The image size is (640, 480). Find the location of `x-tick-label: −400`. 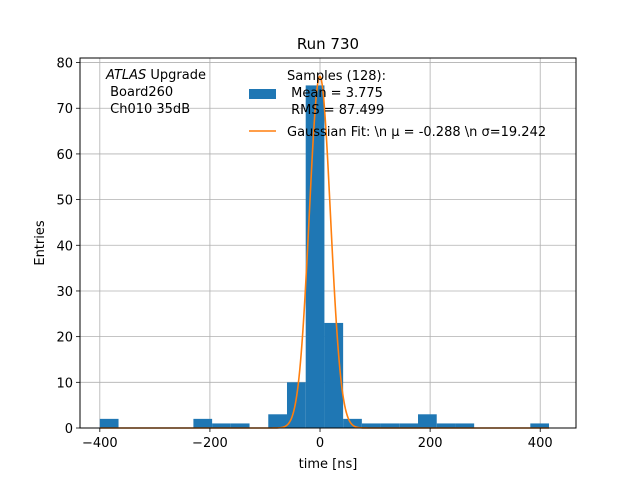

x-tick-label: −400 is located at coordinates (100, 443).